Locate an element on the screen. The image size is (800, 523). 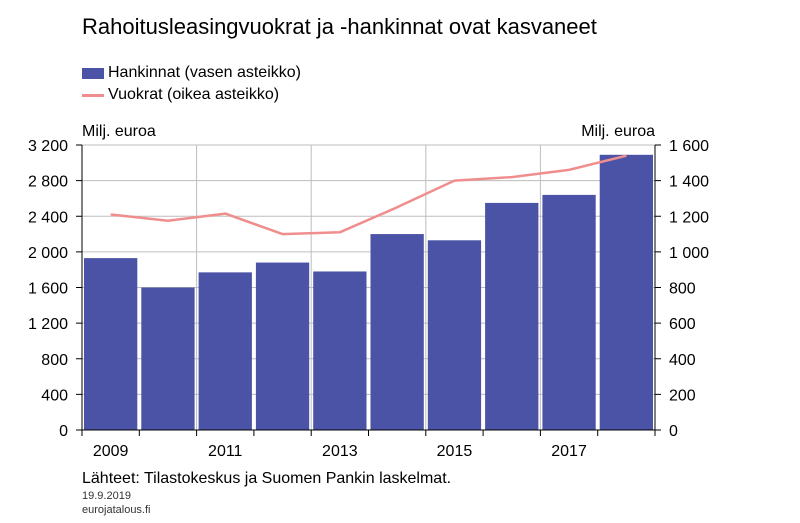
right-tick-label: 800 is located at coordinates (682, 289).